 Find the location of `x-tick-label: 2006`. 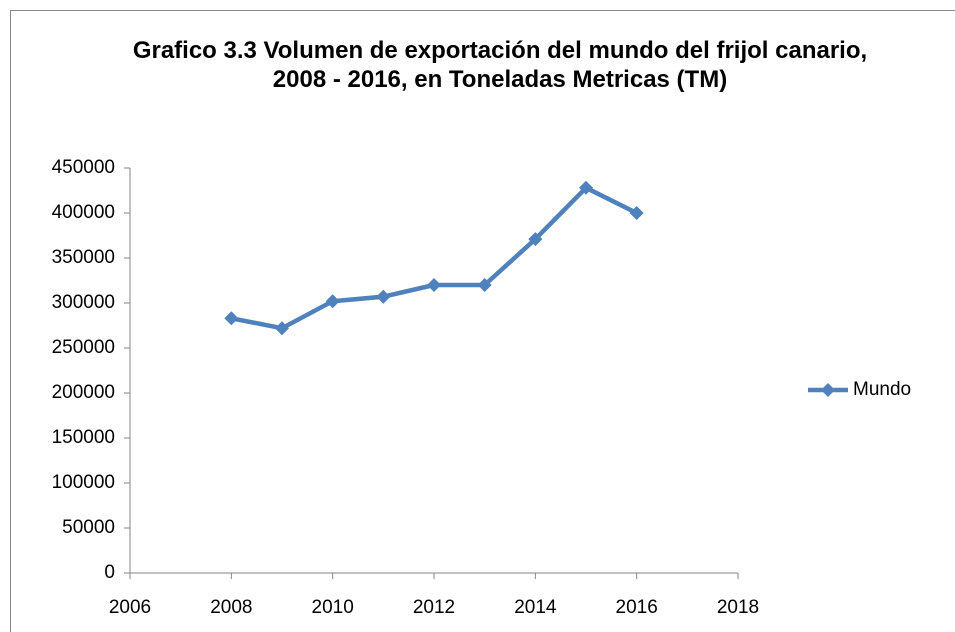

x-tick-label: 2006 is located at coordinates (130, 607).